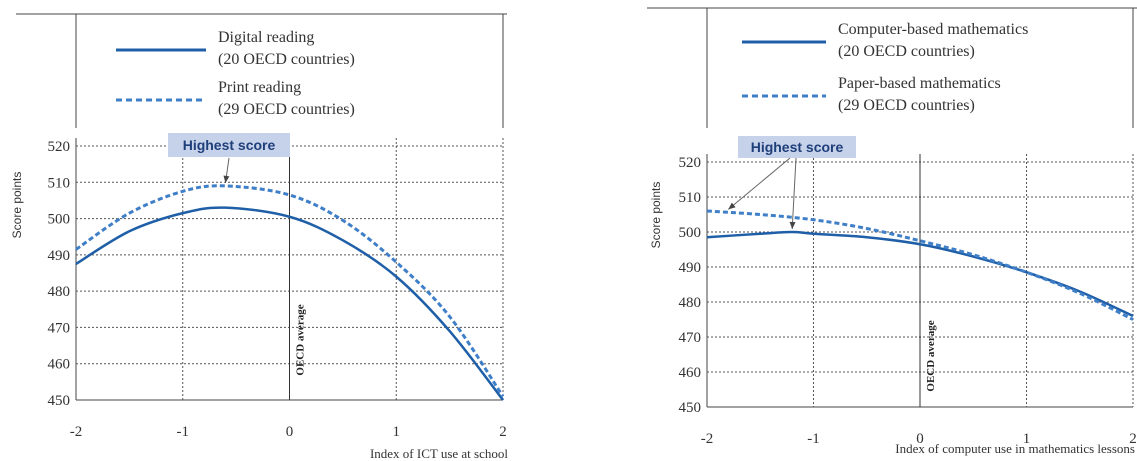 This screenshot has width=1137, height=461. Describe the element at coordinates (439, 453) in the screenshot. I see `x-axis-title: Index of ICT use at school` at that location.